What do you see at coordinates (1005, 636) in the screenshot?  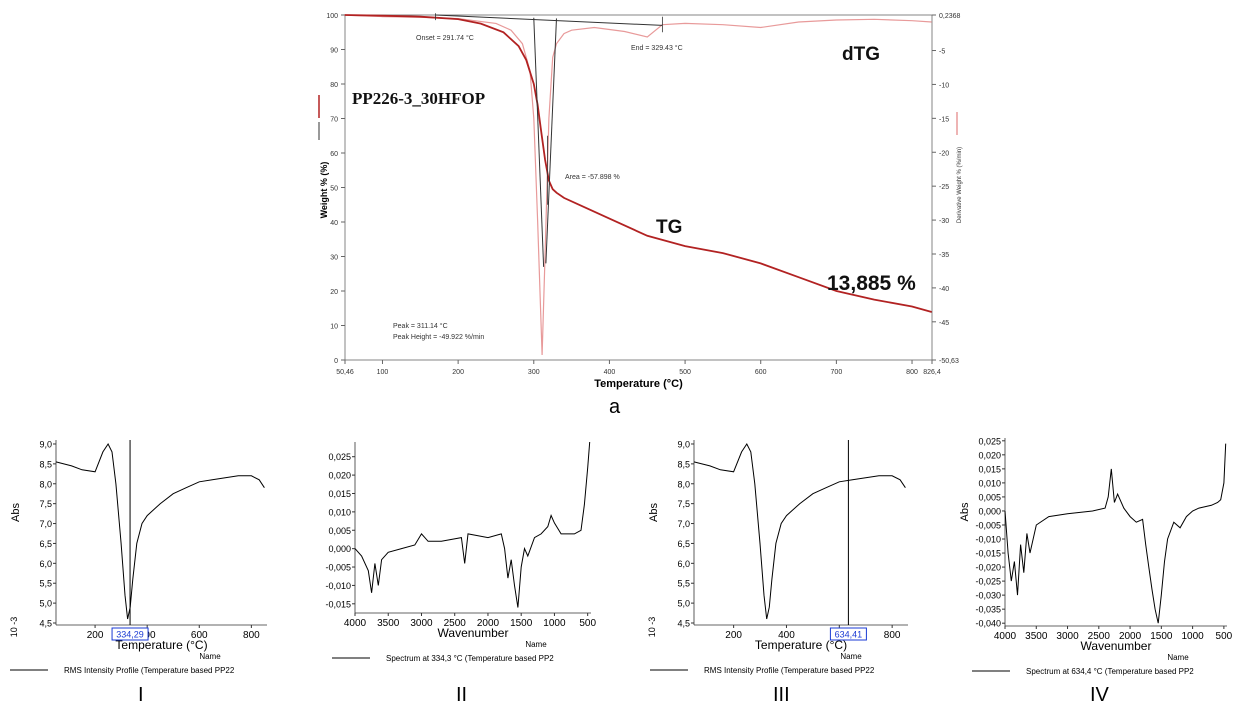 I see `x-tick-label: 4000` at bounding box center [1005, 636].